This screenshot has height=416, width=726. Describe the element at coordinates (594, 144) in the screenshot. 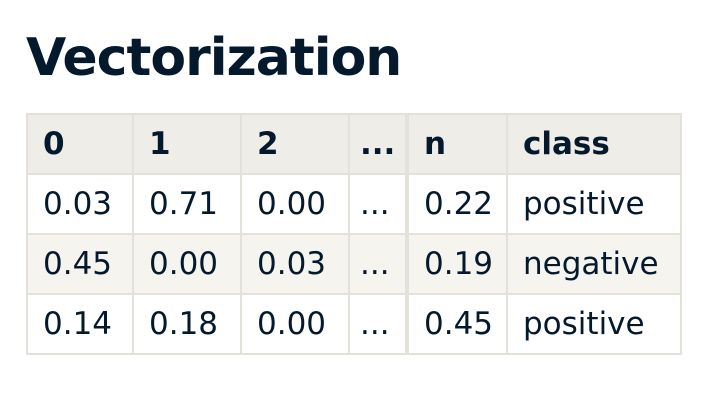

I see `column-header-class: class` at that location.